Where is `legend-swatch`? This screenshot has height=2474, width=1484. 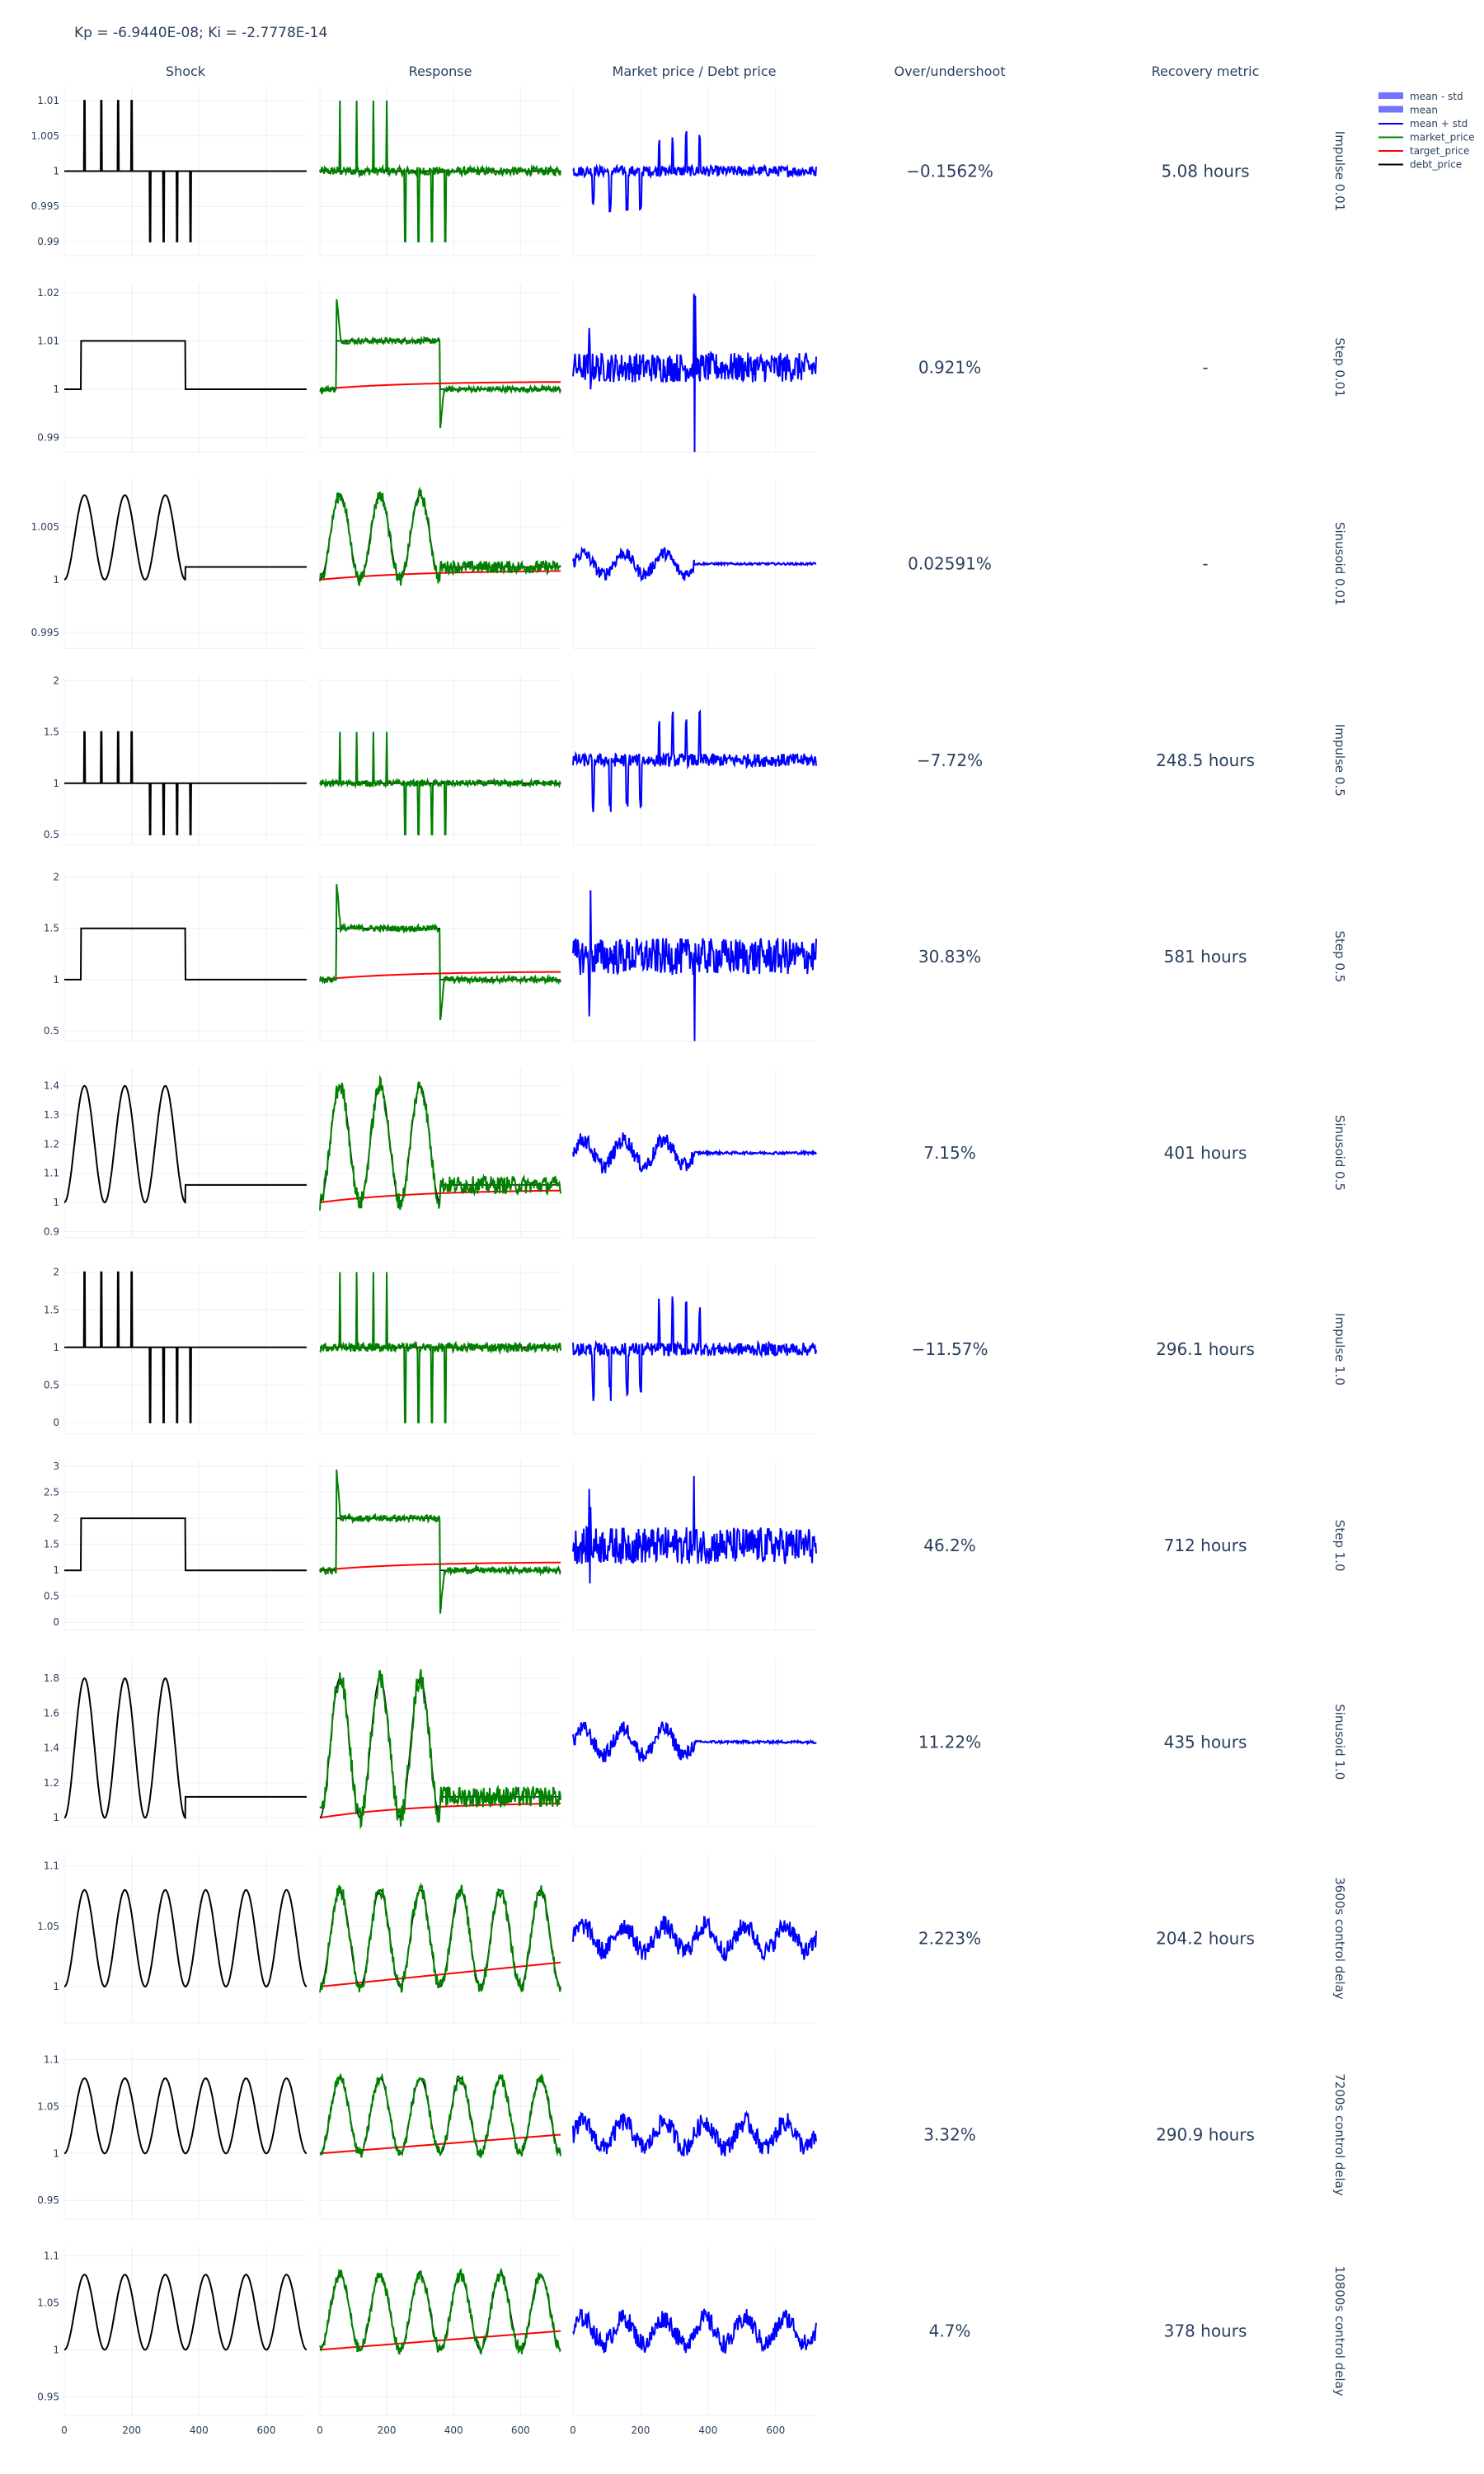 legend-swatch is located at coordinates (1390, 95).